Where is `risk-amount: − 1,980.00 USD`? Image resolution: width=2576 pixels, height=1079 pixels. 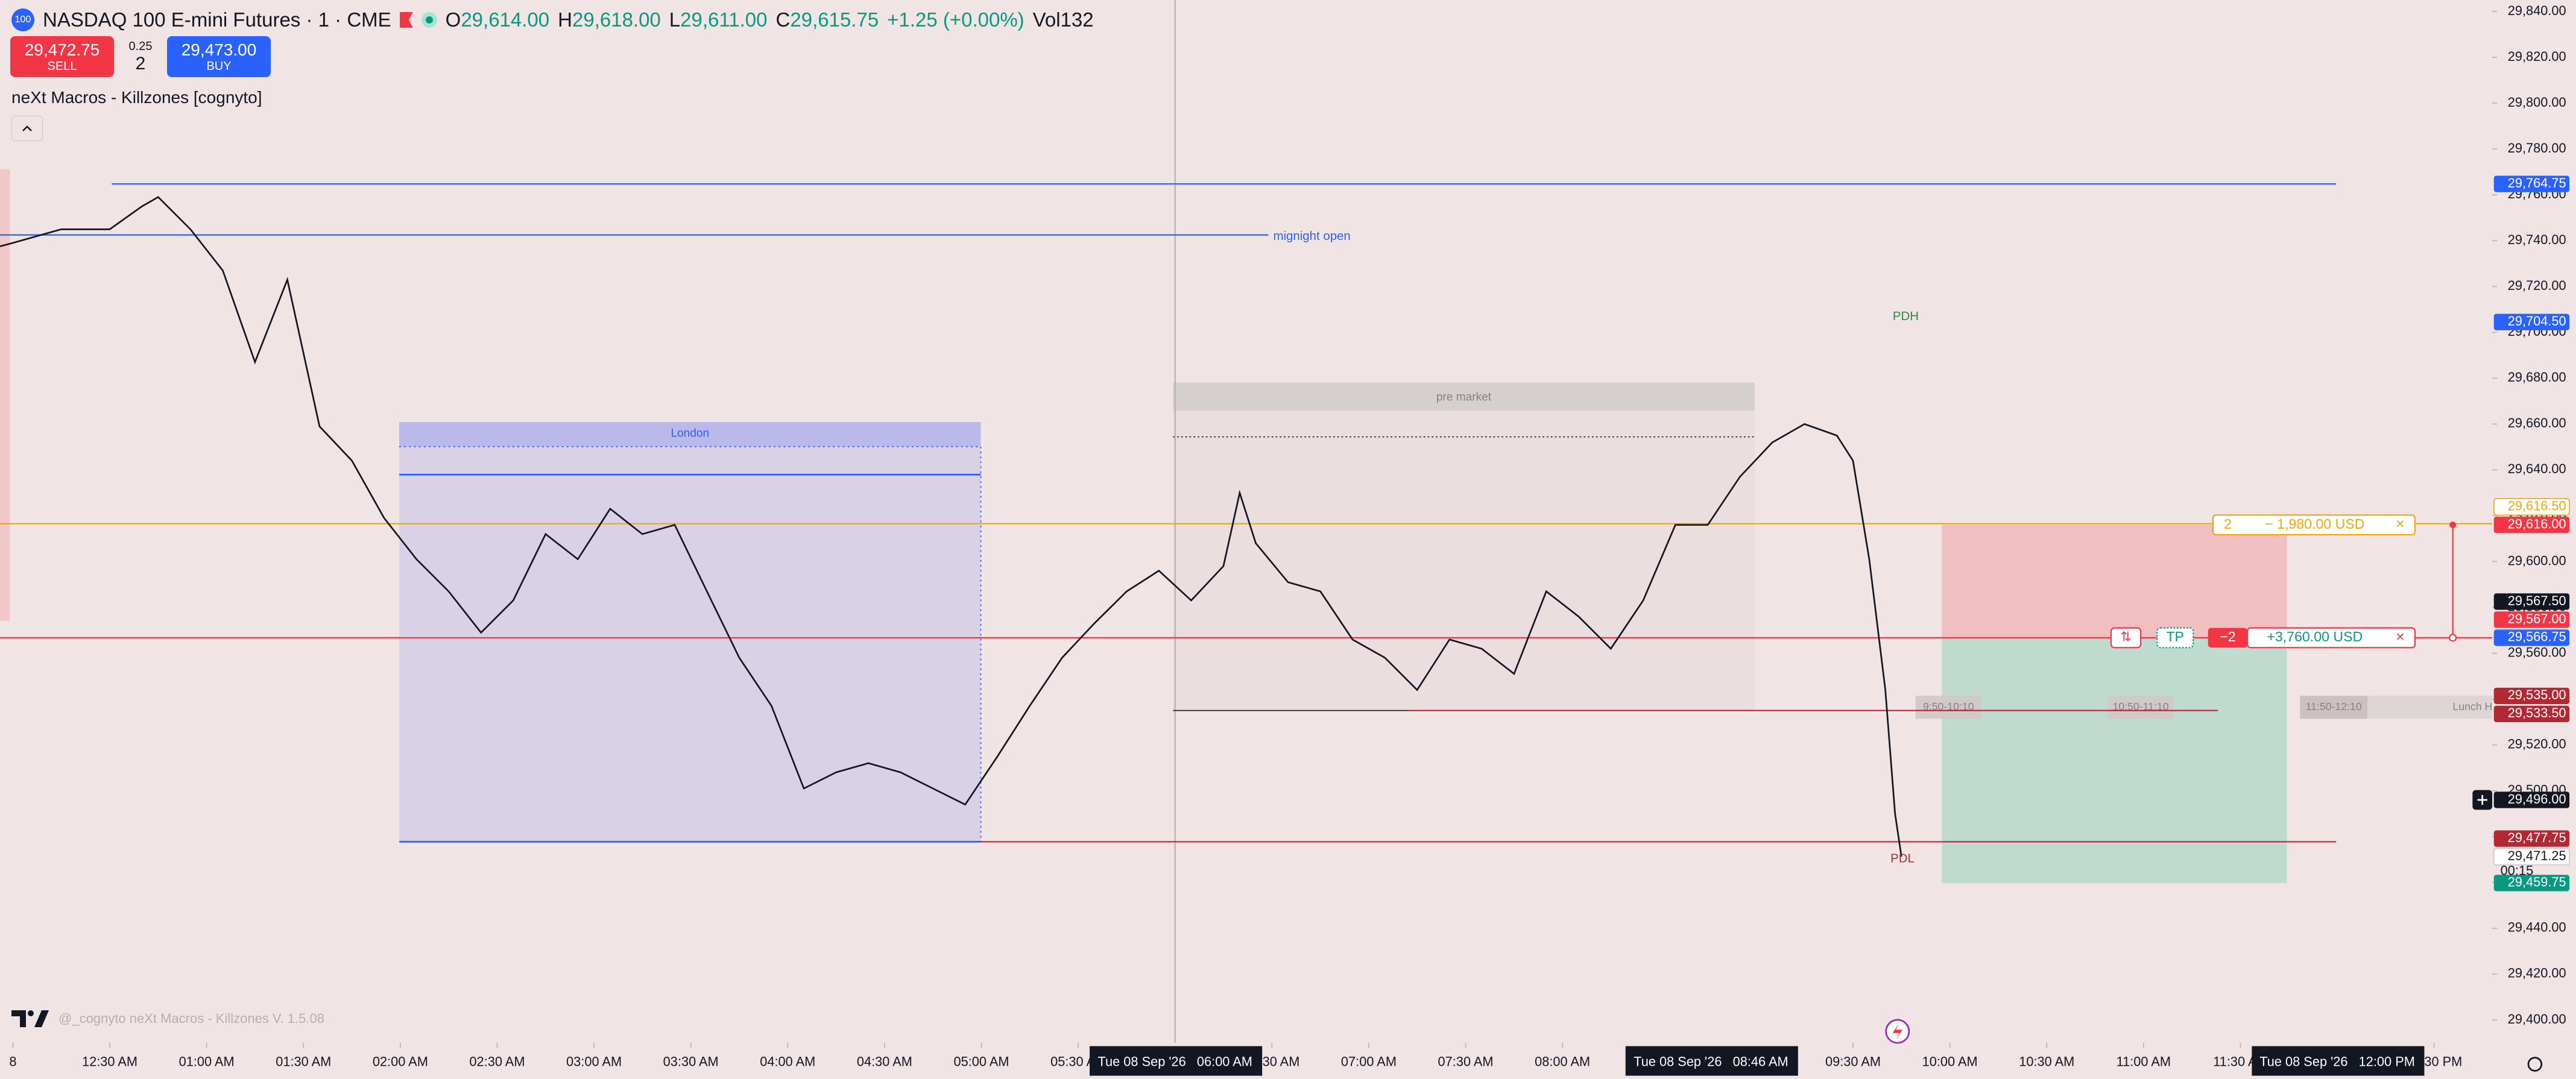 risk-amount: − 1,980.00 USD is located at coordinates (2314, 524).